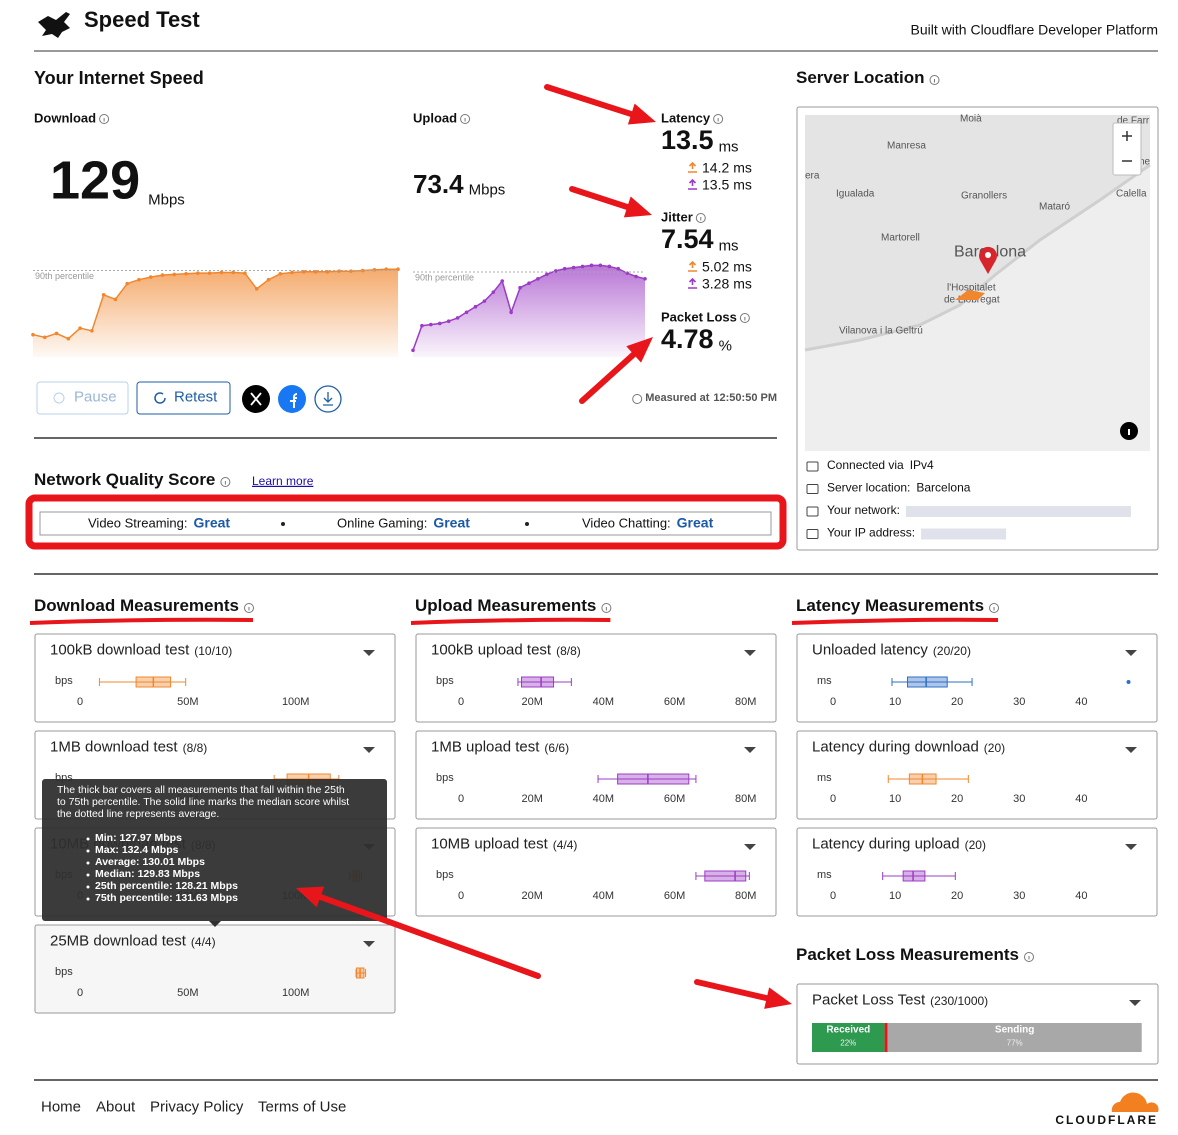  I want to click on test-count: (20), so click(975, 845).